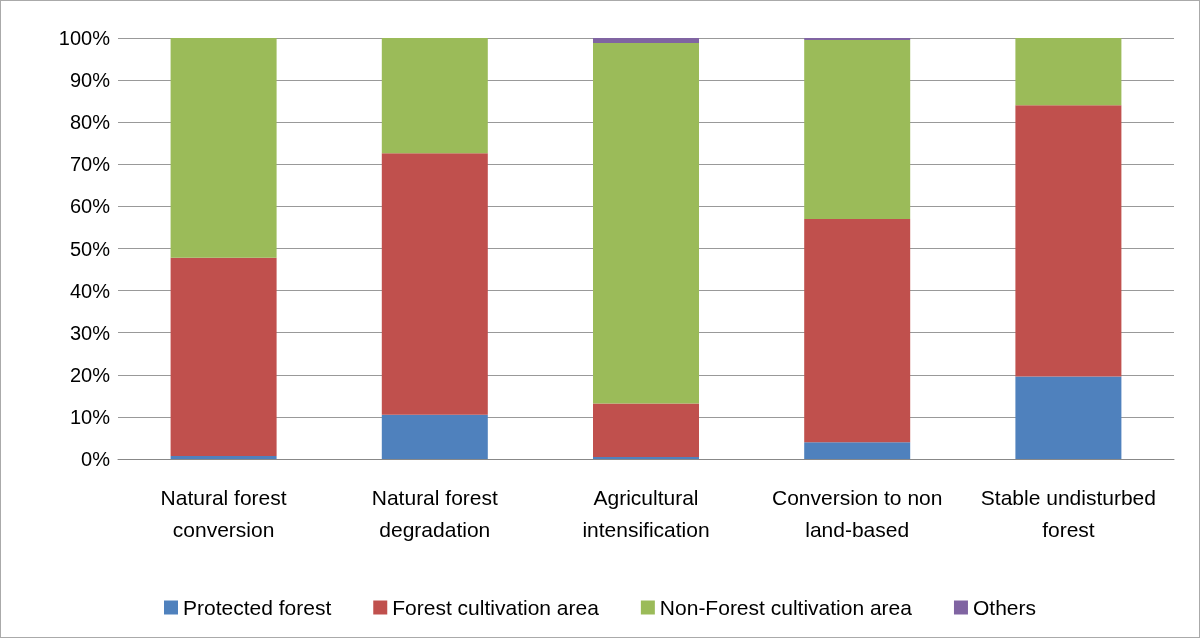  What do you see at coordinates (90, 206) in the screenshot?
I see `y-tick-label: 60%` at bounding box center [90, 206].